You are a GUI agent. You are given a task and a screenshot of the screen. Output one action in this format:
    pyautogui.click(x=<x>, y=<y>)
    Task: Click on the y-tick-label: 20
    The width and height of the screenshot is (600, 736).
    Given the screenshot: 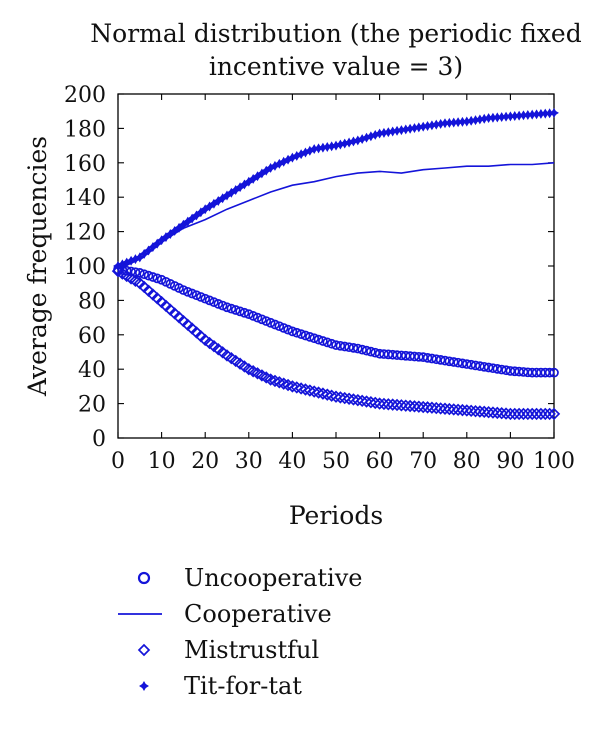 What is the action you would take?
    pyautogui.click(x=92, y=405)
    